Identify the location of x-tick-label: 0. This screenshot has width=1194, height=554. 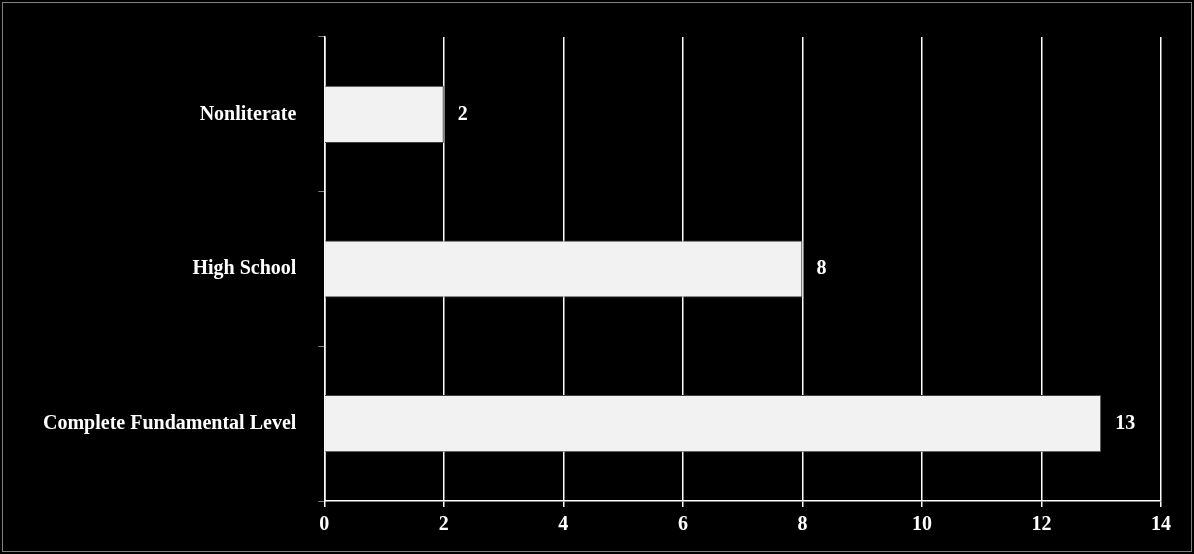
(324, 523).